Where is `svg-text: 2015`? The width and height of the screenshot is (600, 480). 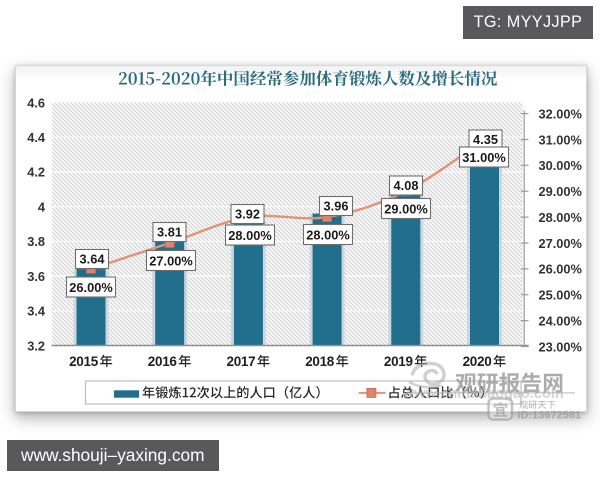
svg-text: 2015 is located at coordinates (84, 361).